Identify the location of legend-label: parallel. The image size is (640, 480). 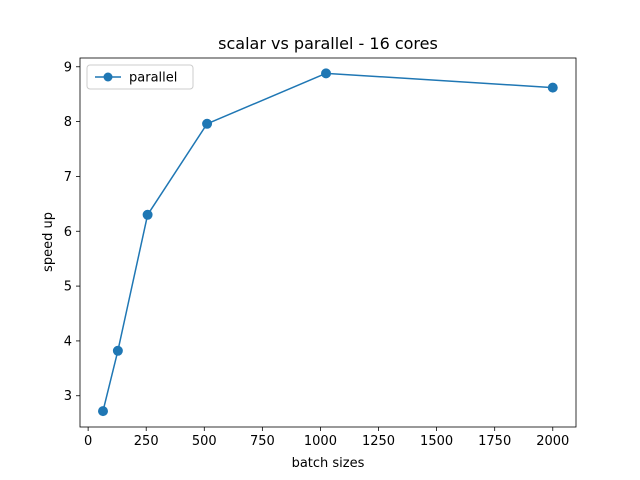
(153, 78).